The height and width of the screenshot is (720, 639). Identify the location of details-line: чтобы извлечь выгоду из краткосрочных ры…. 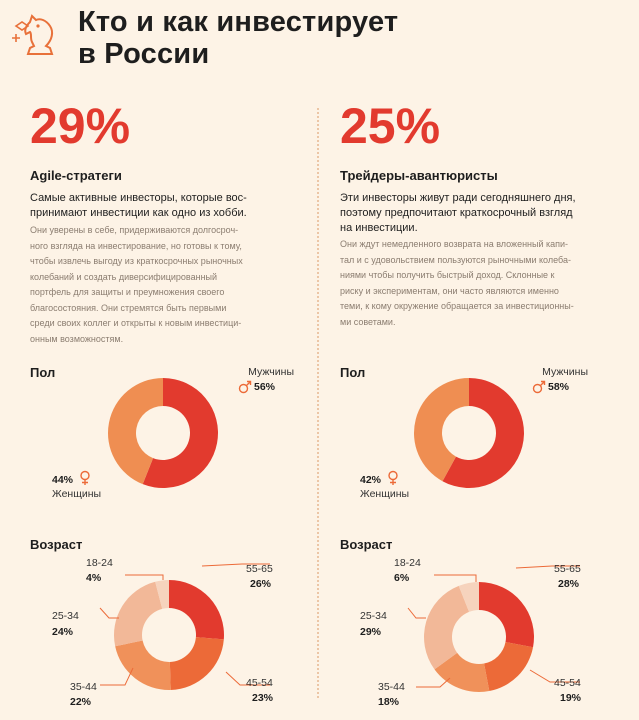
(136, 261).